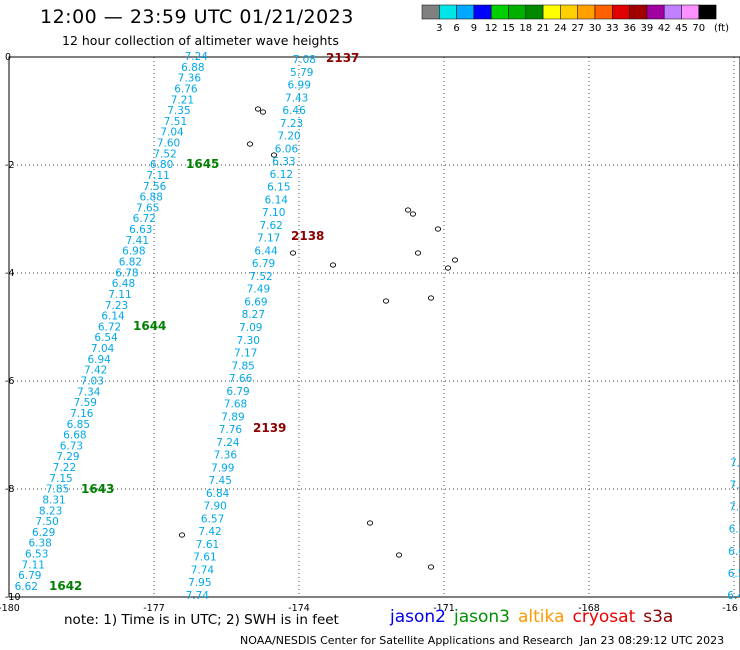 This screenshot has width=740, height=650. I want to click on wave-height-label: 7.15, so click(60, 479).